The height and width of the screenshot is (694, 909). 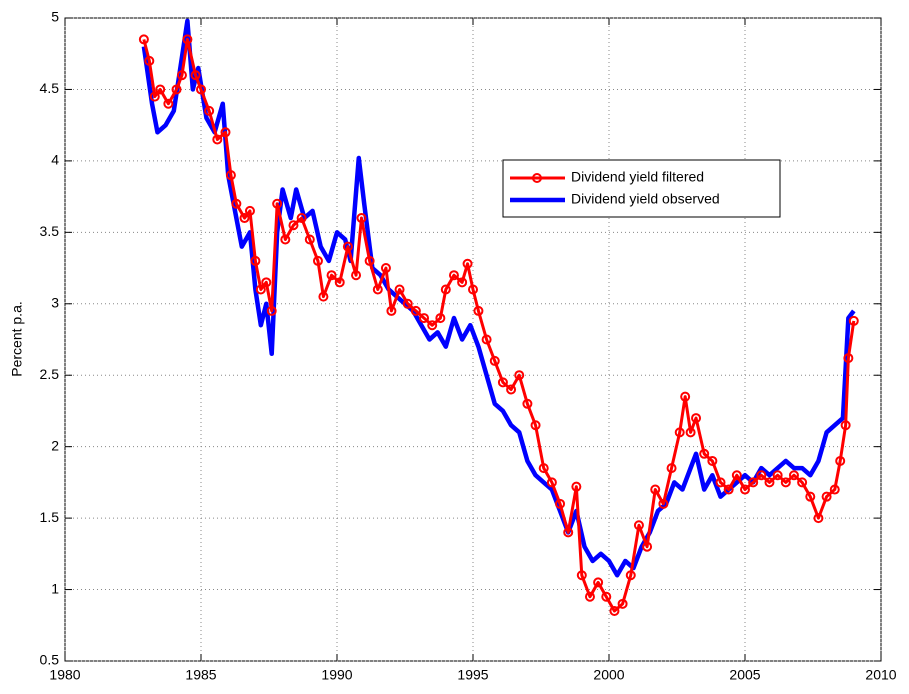 I want to click on y-tick-label: 1.5, so click(x=50, y=517).